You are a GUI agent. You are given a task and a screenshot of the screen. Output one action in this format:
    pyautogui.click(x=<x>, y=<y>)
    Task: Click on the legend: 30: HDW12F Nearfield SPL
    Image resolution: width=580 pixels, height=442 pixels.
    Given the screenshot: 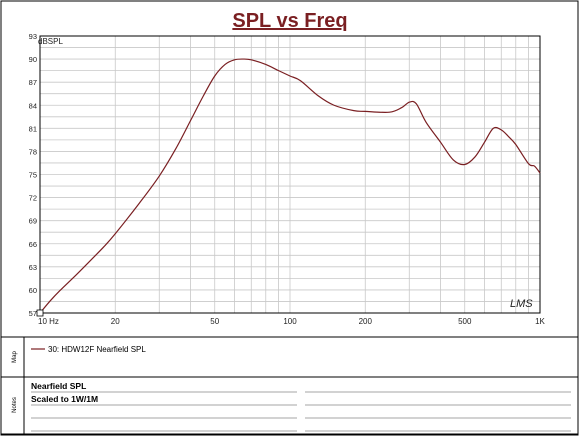 What is the action you would take?
    pyautogui.click(x=88, y=349)
    